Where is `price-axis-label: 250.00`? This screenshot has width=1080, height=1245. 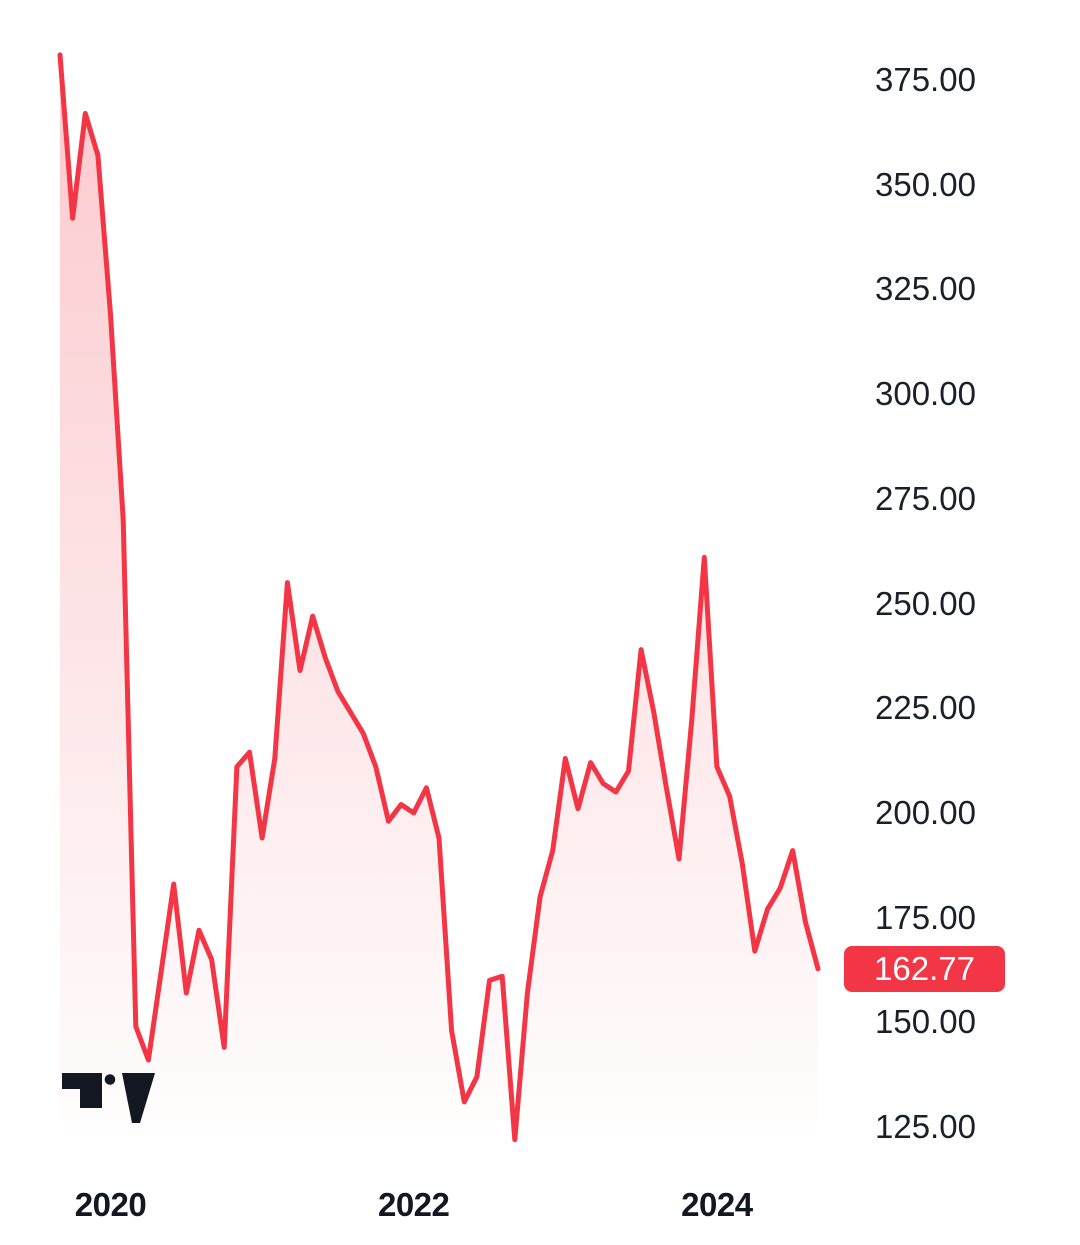
price-axis-label: 250.00 is located at coordinates (925, 603).